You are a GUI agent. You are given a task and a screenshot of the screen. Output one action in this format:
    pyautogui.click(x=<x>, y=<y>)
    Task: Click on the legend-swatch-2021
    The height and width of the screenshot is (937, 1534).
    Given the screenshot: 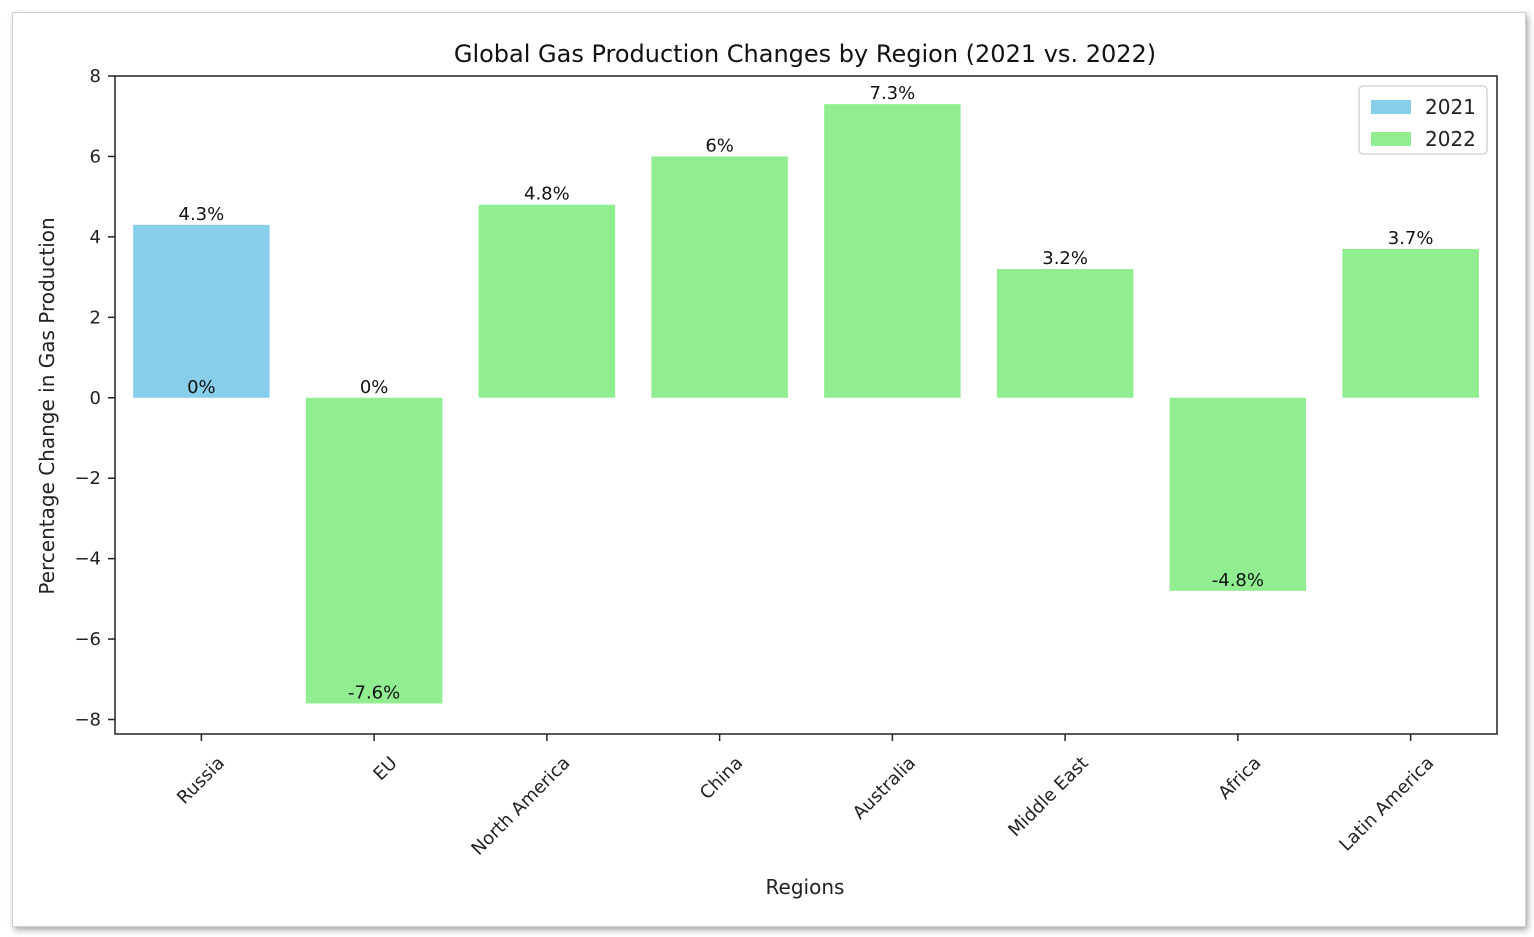 What is the action you would take?
    pyautogui.click(x=1391, y=107)
    